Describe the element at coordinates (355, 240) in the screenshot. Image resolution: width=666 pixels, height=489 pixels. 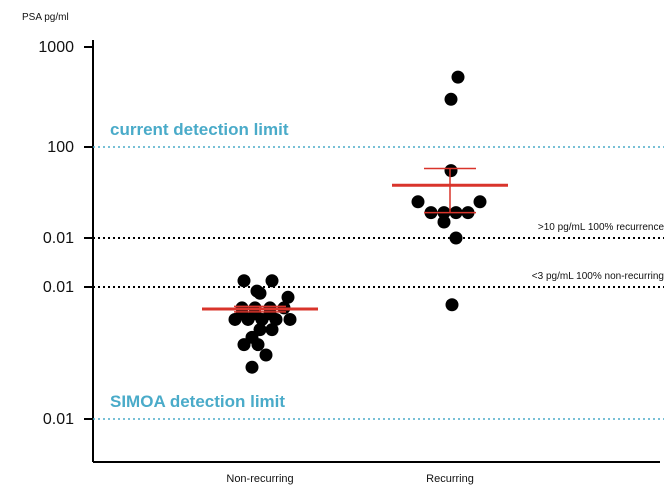
I see `mean-bars` at that location.